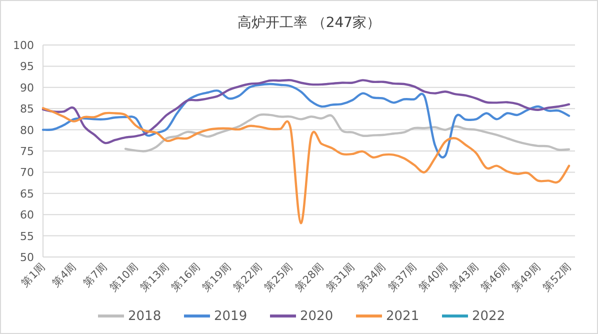  I want to click on x-tick-label: 第4周, so click(65, 275).